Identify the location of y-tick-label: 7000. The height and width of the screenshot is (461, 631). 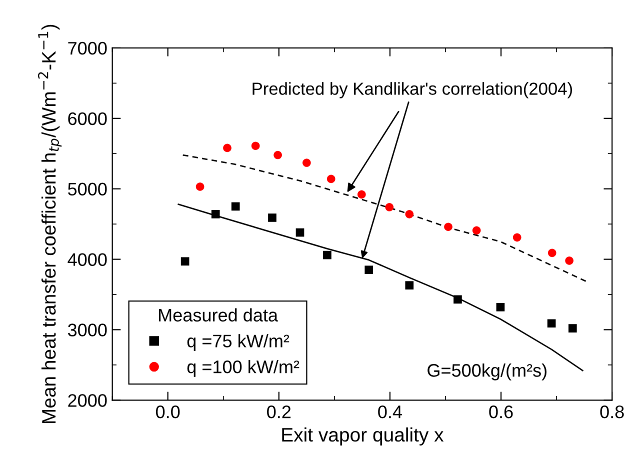
(87, 48).